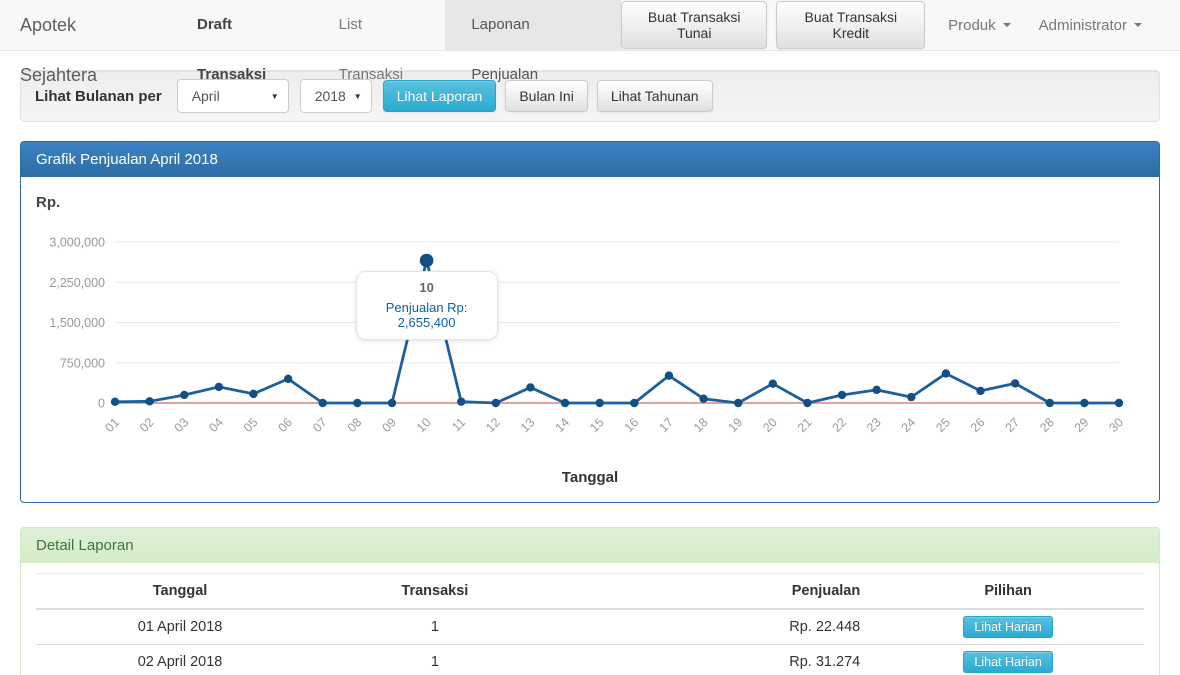  I want to click on col-header-transaksi: Transaksi, so click(435, 591).